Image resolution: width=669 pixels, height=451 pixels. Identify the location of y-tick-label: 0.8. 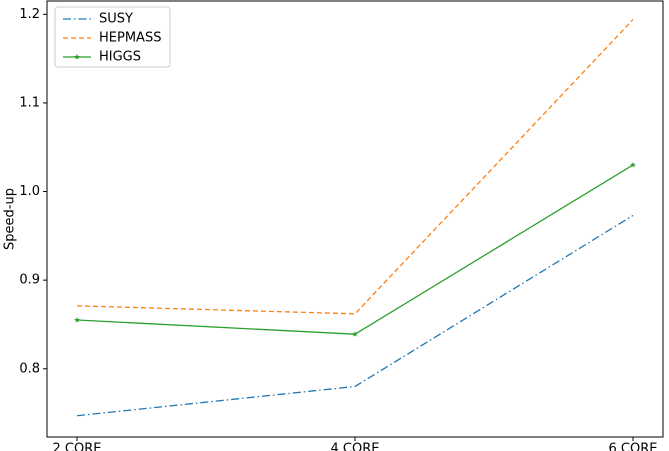
(29, 368).